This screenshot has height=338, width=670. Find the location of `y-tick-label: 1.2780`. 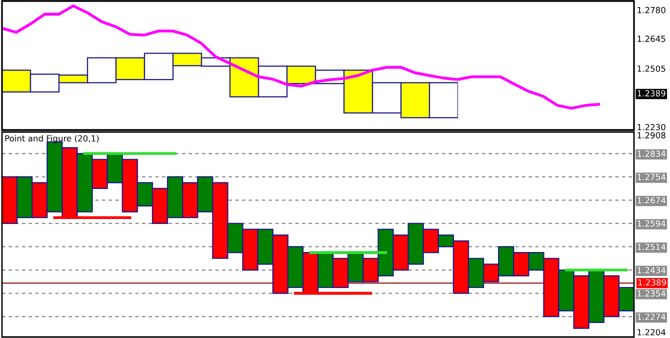

y-tick-label: 1.2780 is located at coordinates (652, 10).